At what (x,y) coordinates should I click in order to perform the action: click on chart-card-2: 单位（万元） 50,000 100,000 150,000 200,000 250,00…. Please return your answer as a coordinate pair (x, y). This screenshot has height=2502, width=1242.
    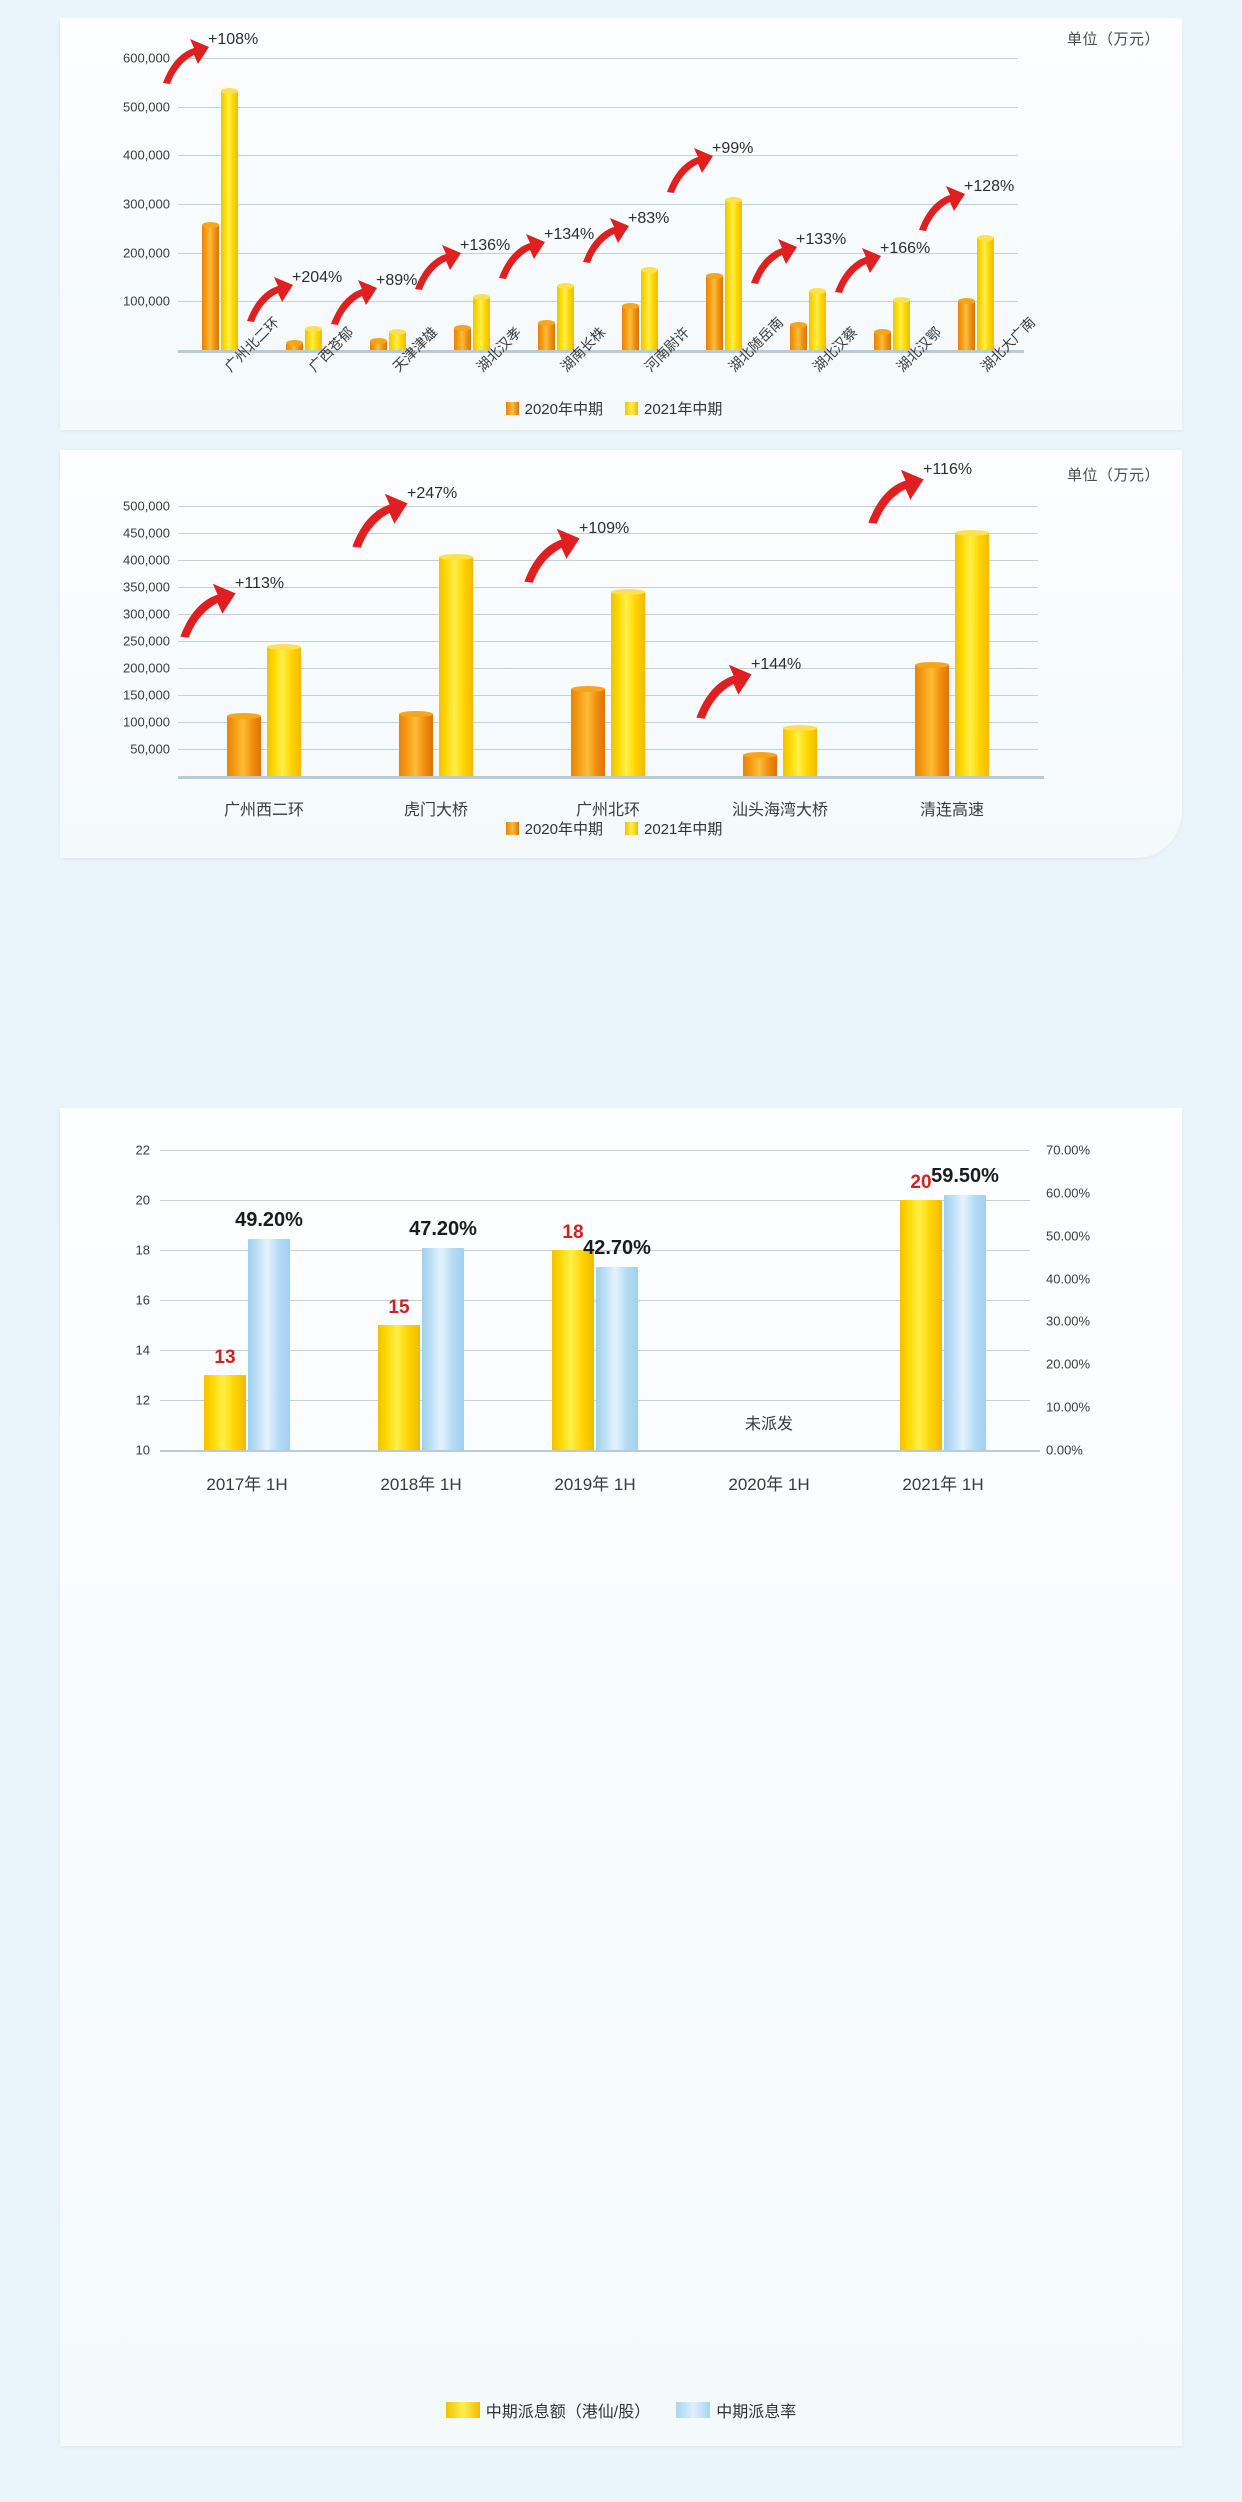
    Looking at the image, I should click on (621, 654).